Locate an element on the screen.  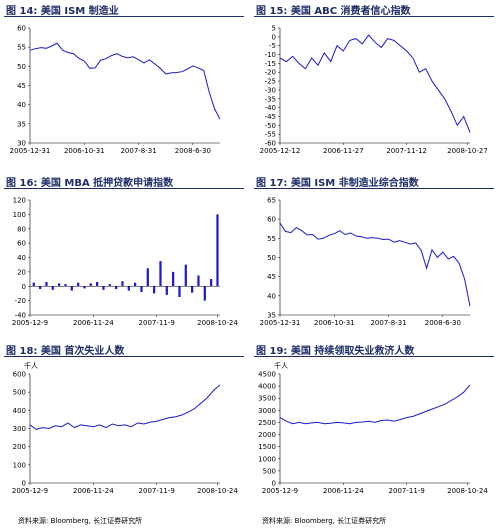
x-tick-label: 2006-11-27 is located at coordinates (343, 151).